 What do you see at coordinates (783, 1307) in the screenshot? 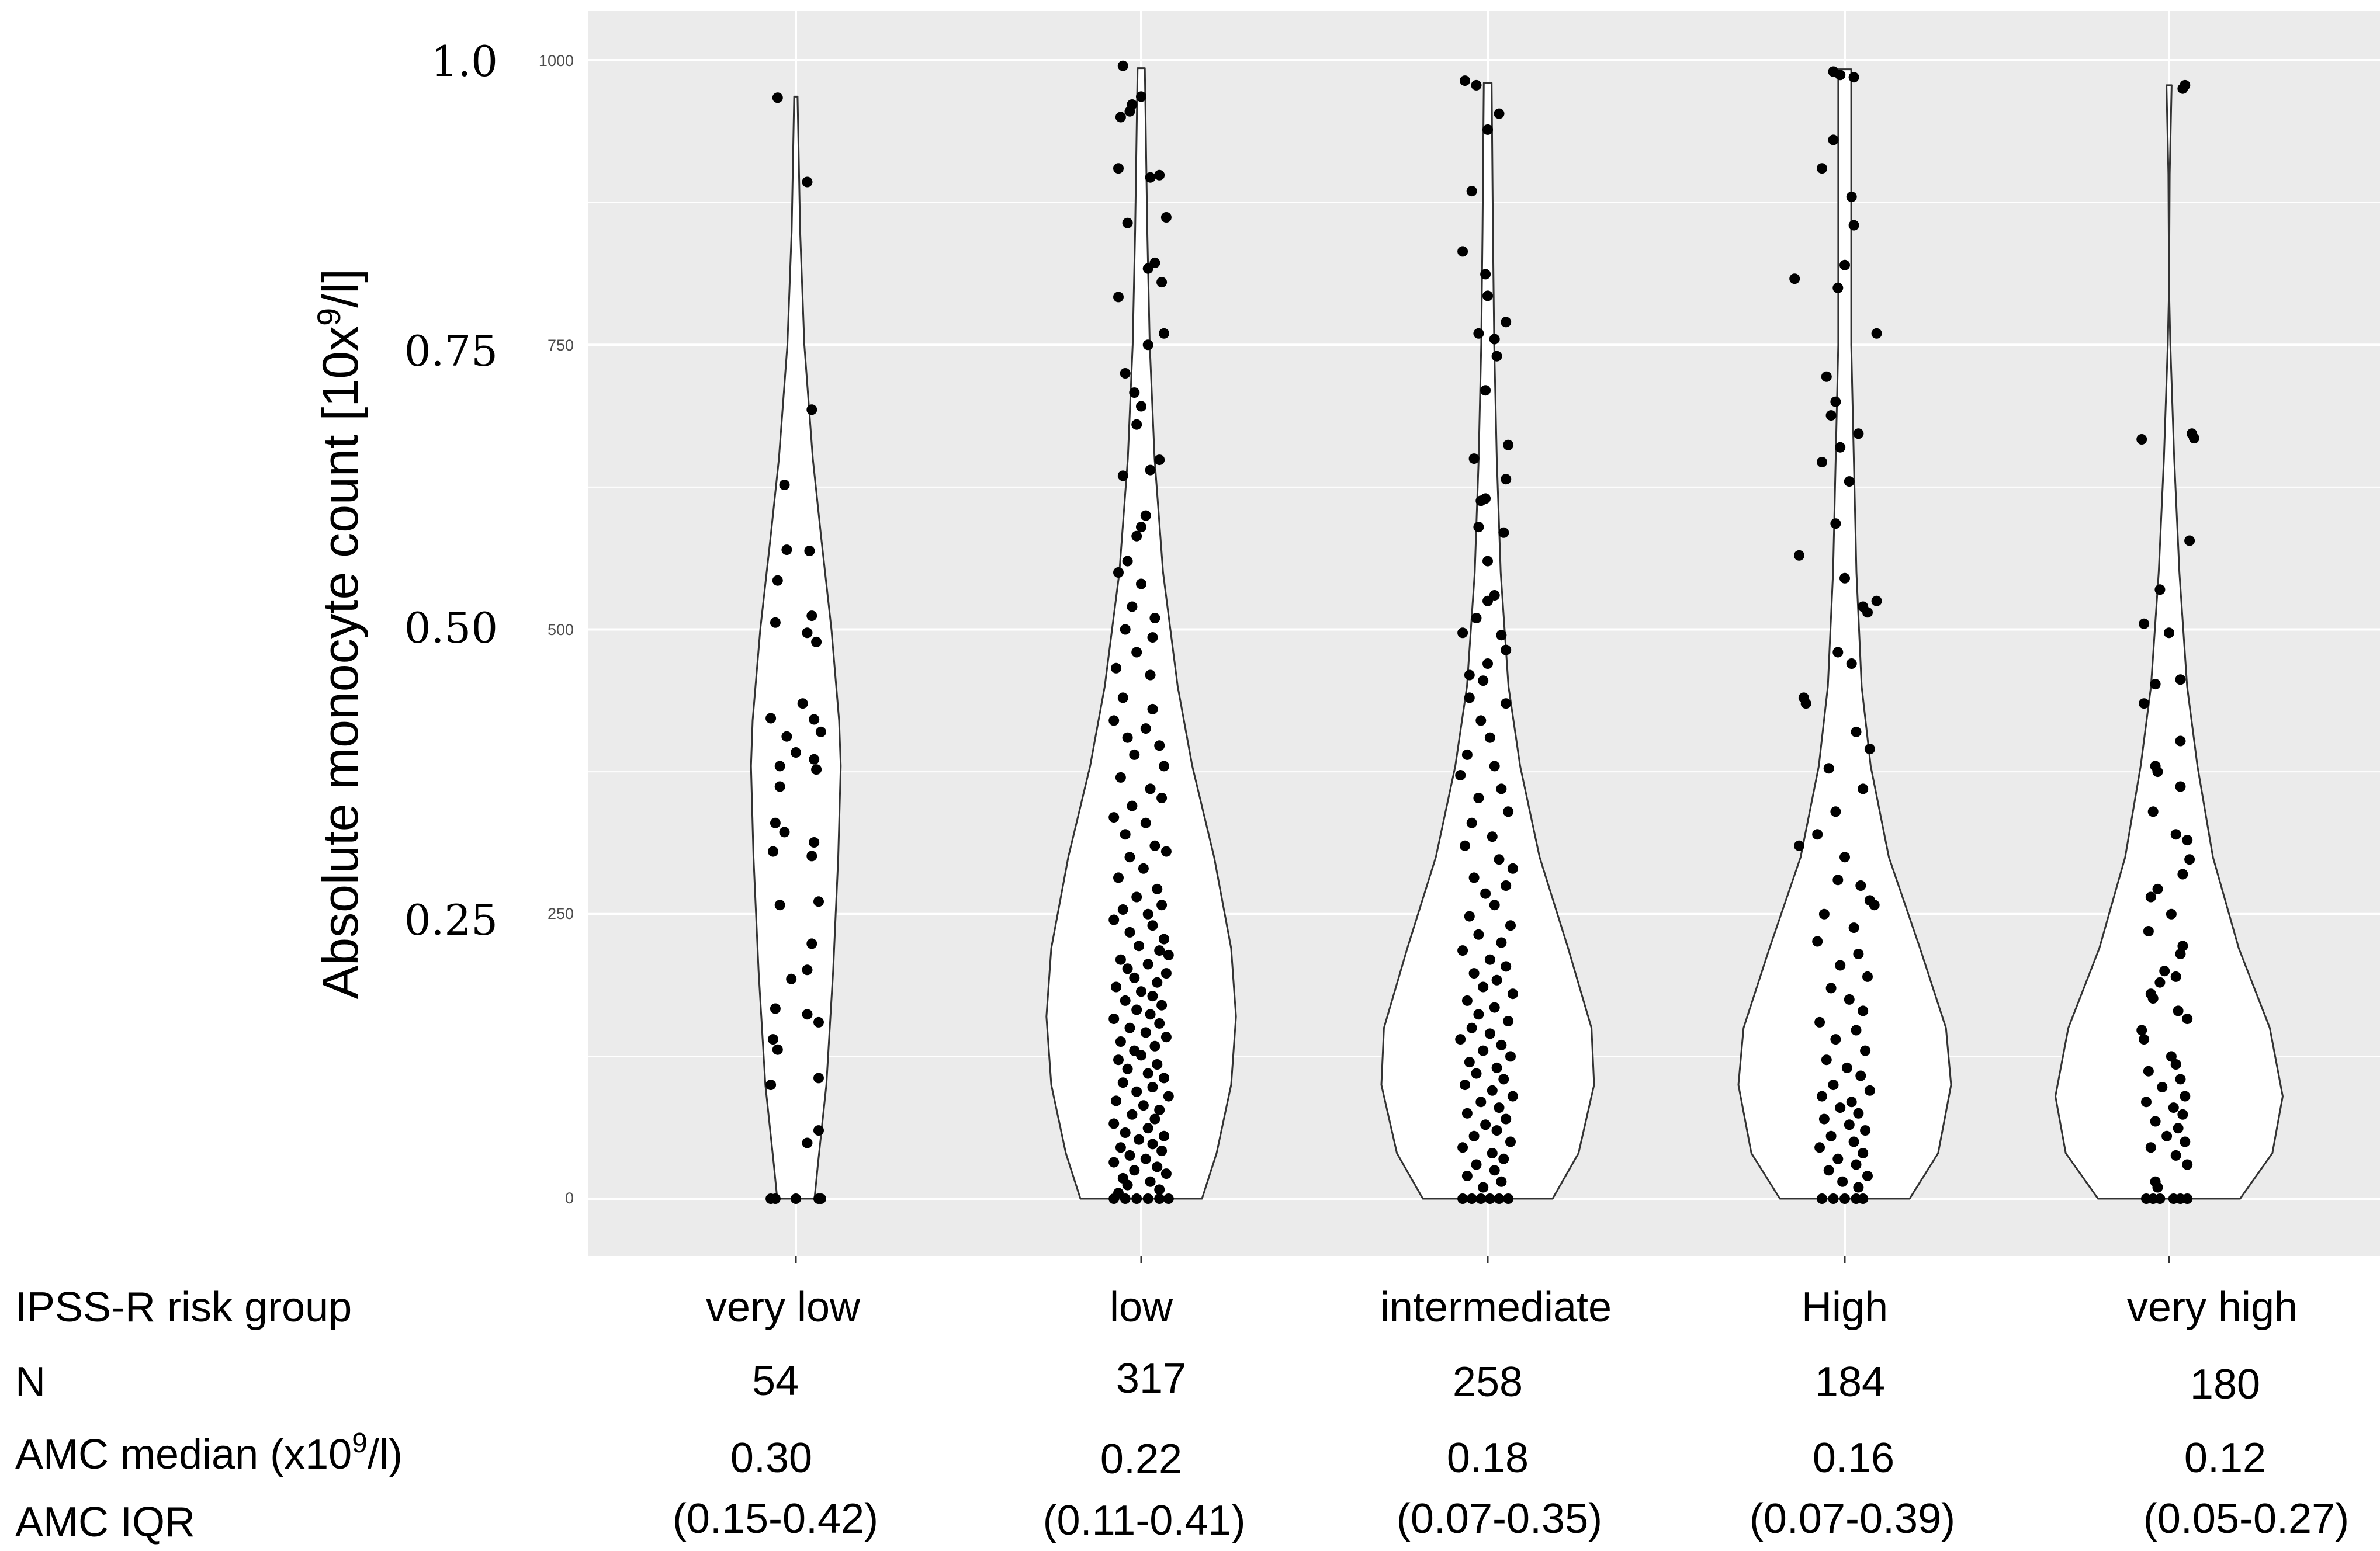
I see `group-label: very low` at bounding box center [783, 1307].